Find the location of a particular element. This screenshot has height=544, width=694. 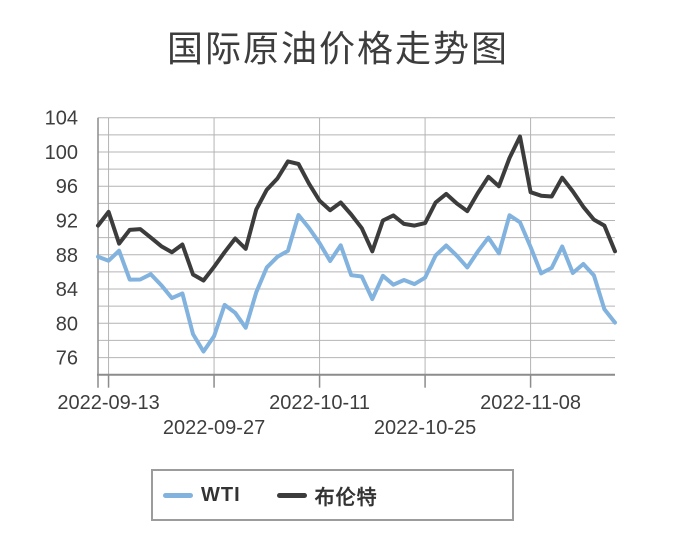

x-axis-label: 2022-09-27 is located at coordinates (214, 428).